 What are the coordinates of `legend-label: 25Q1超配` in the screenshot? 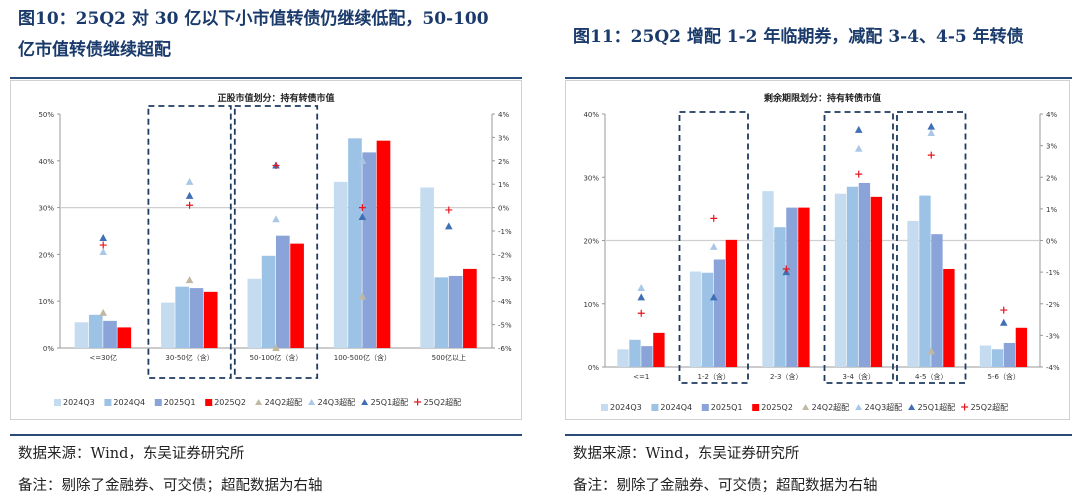 It's located at (390, 402).